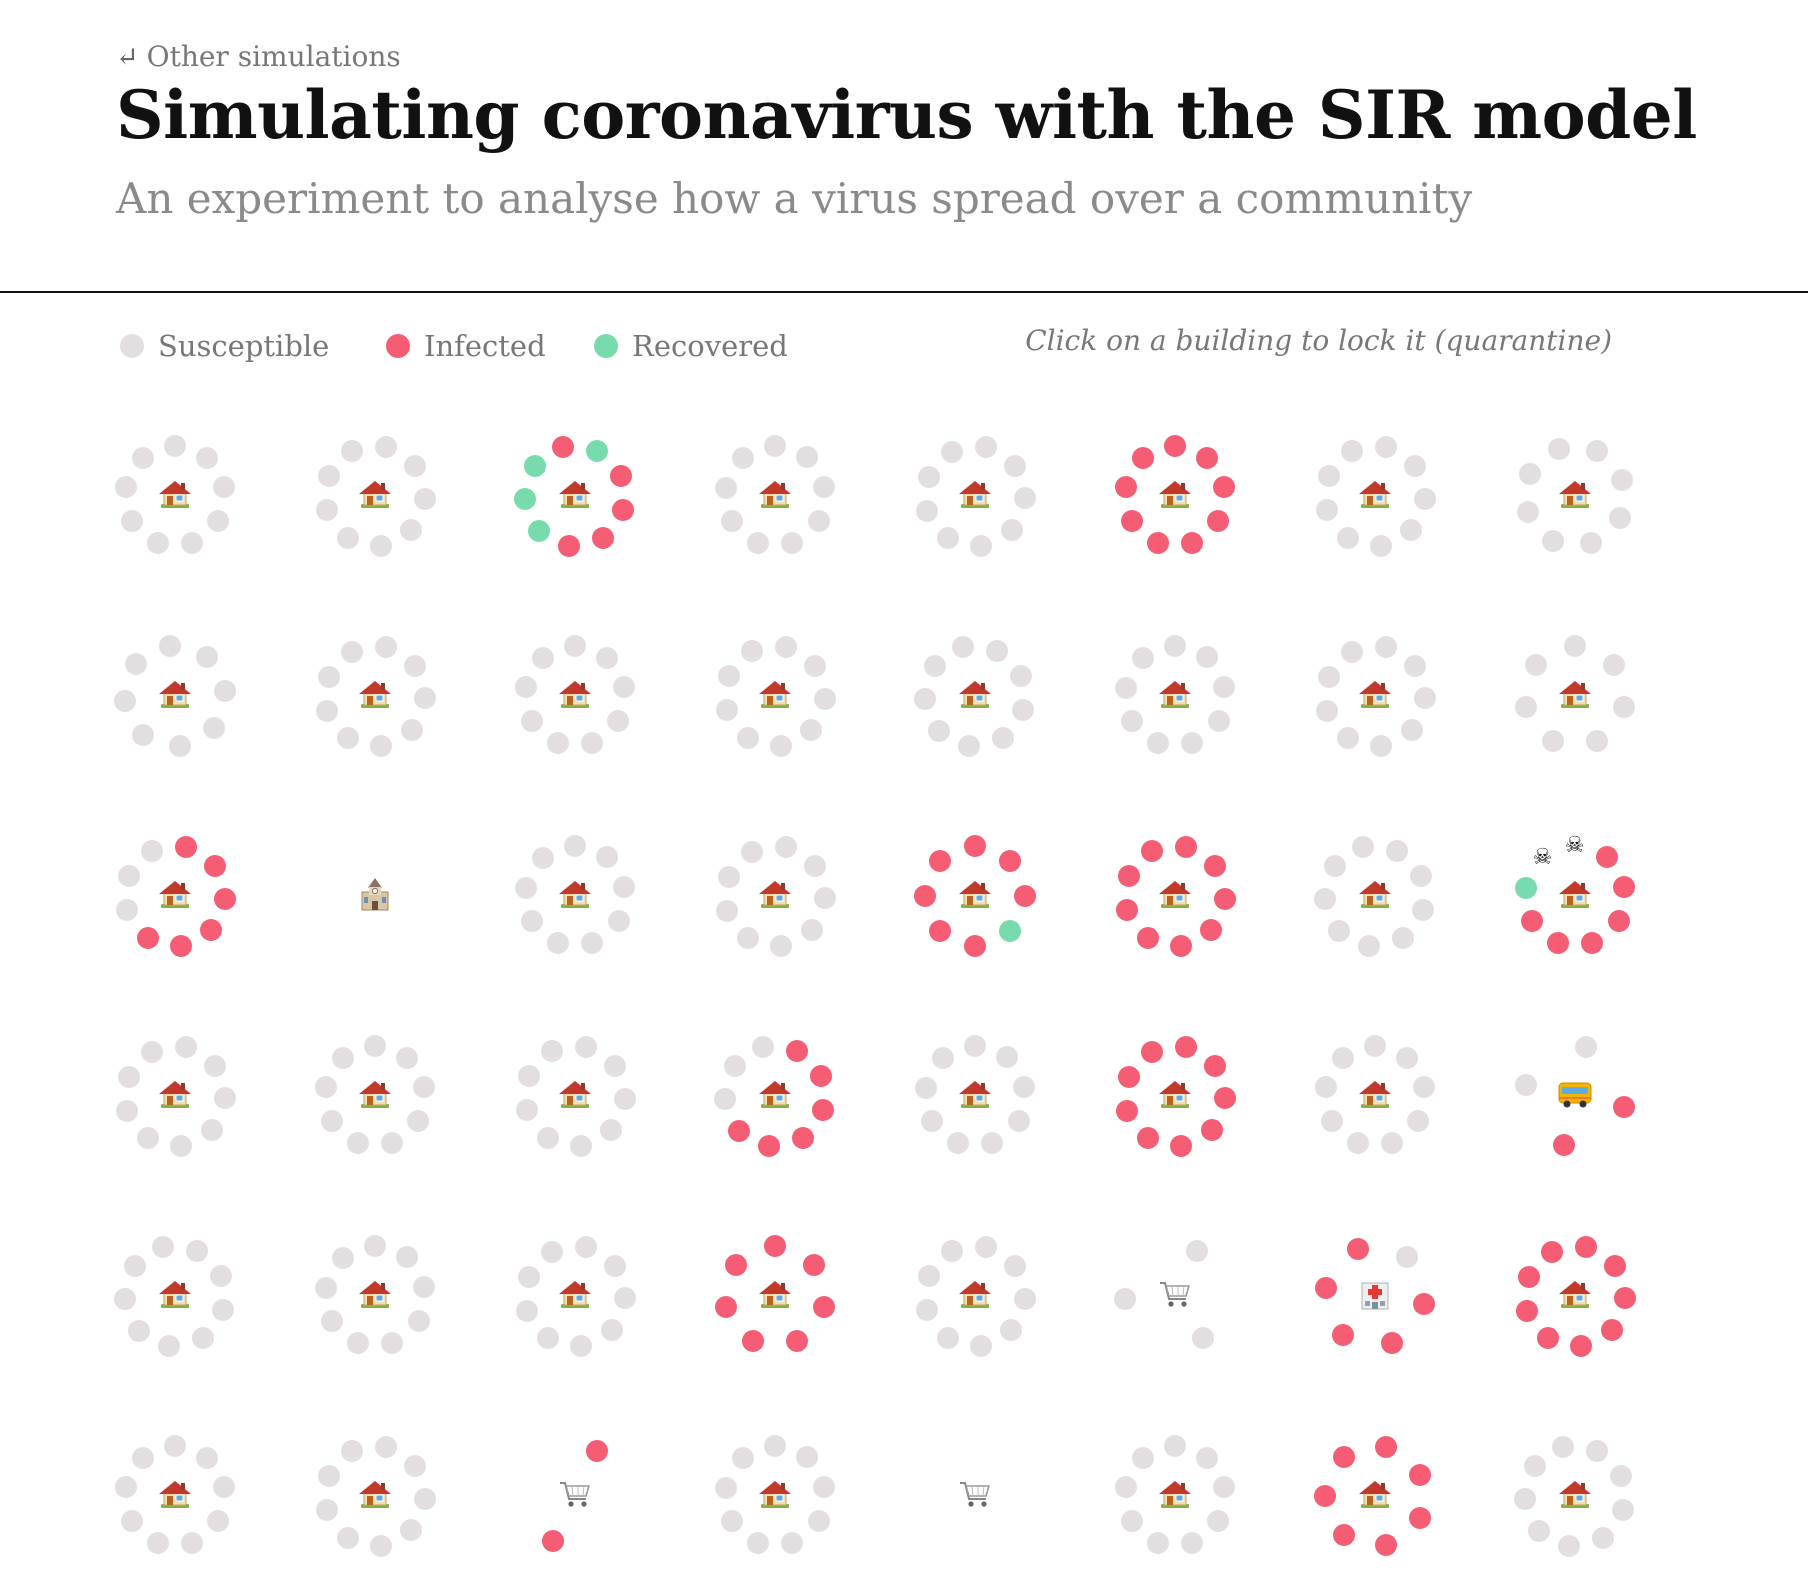 The image size is (1808, 1578). What do you see at coordinates (258, 56) in the screenshot?
I see `back-link: ↵ Other simulations` at bounding box center [258, 56].